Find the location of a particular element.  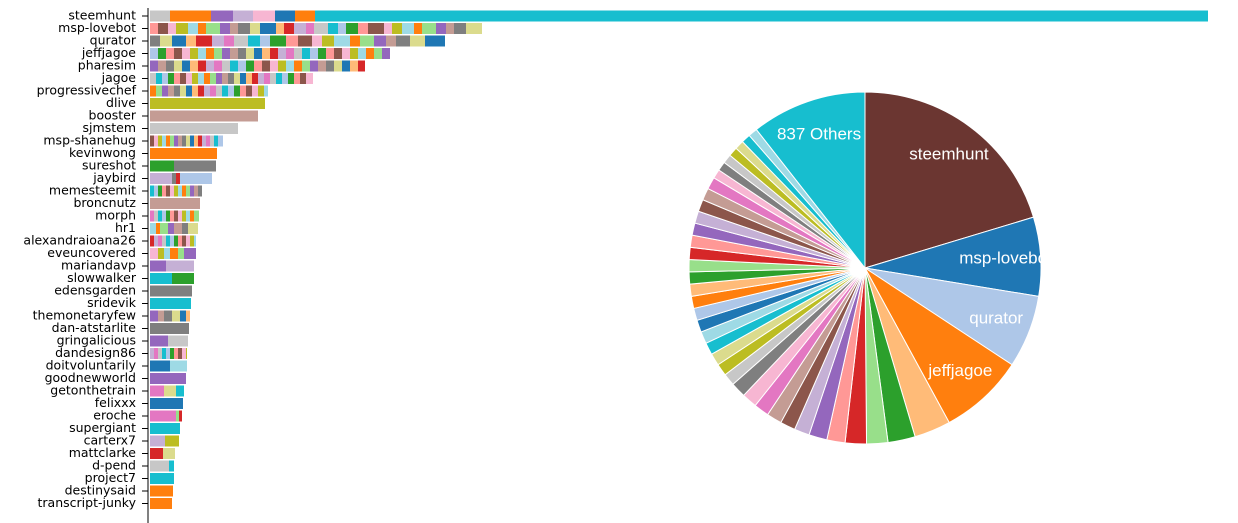

category-label: memesteemit is located at coordinates (92, 190).